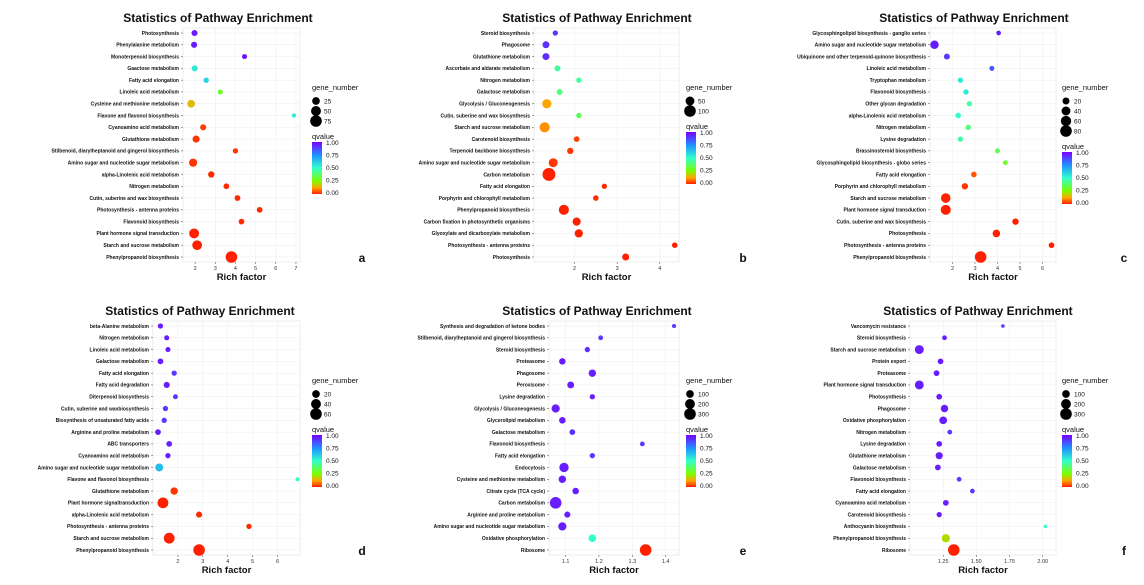 This screenshot has height=585, width=1144. What do you see at coordinates (145, 57) in the screenshot?
I see `row-label: Monoterpenoid biosynthesis` at bounding box center [145, 57].